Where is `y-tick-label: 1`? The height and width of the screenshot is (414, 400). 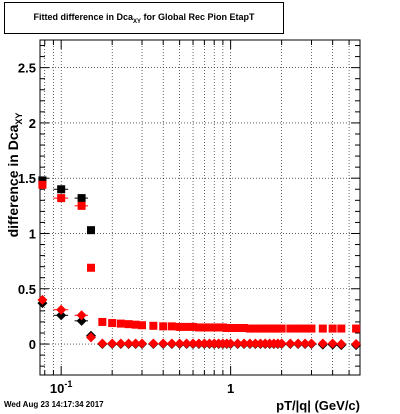
y-tick-label: 1 is located at coordinates (32, 233).